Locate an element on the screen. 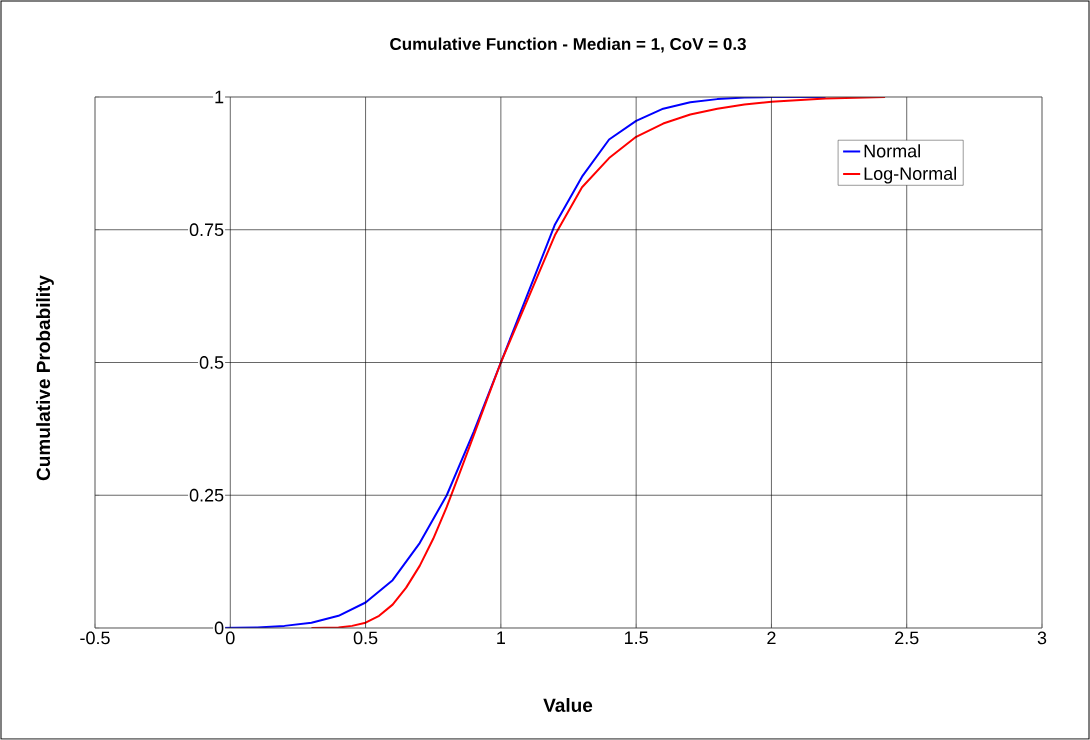 Image resolution: width=1090 pixels, height=740 pixels. y-axis-title: Cumulative Probability is located at coordinates (45, 378).